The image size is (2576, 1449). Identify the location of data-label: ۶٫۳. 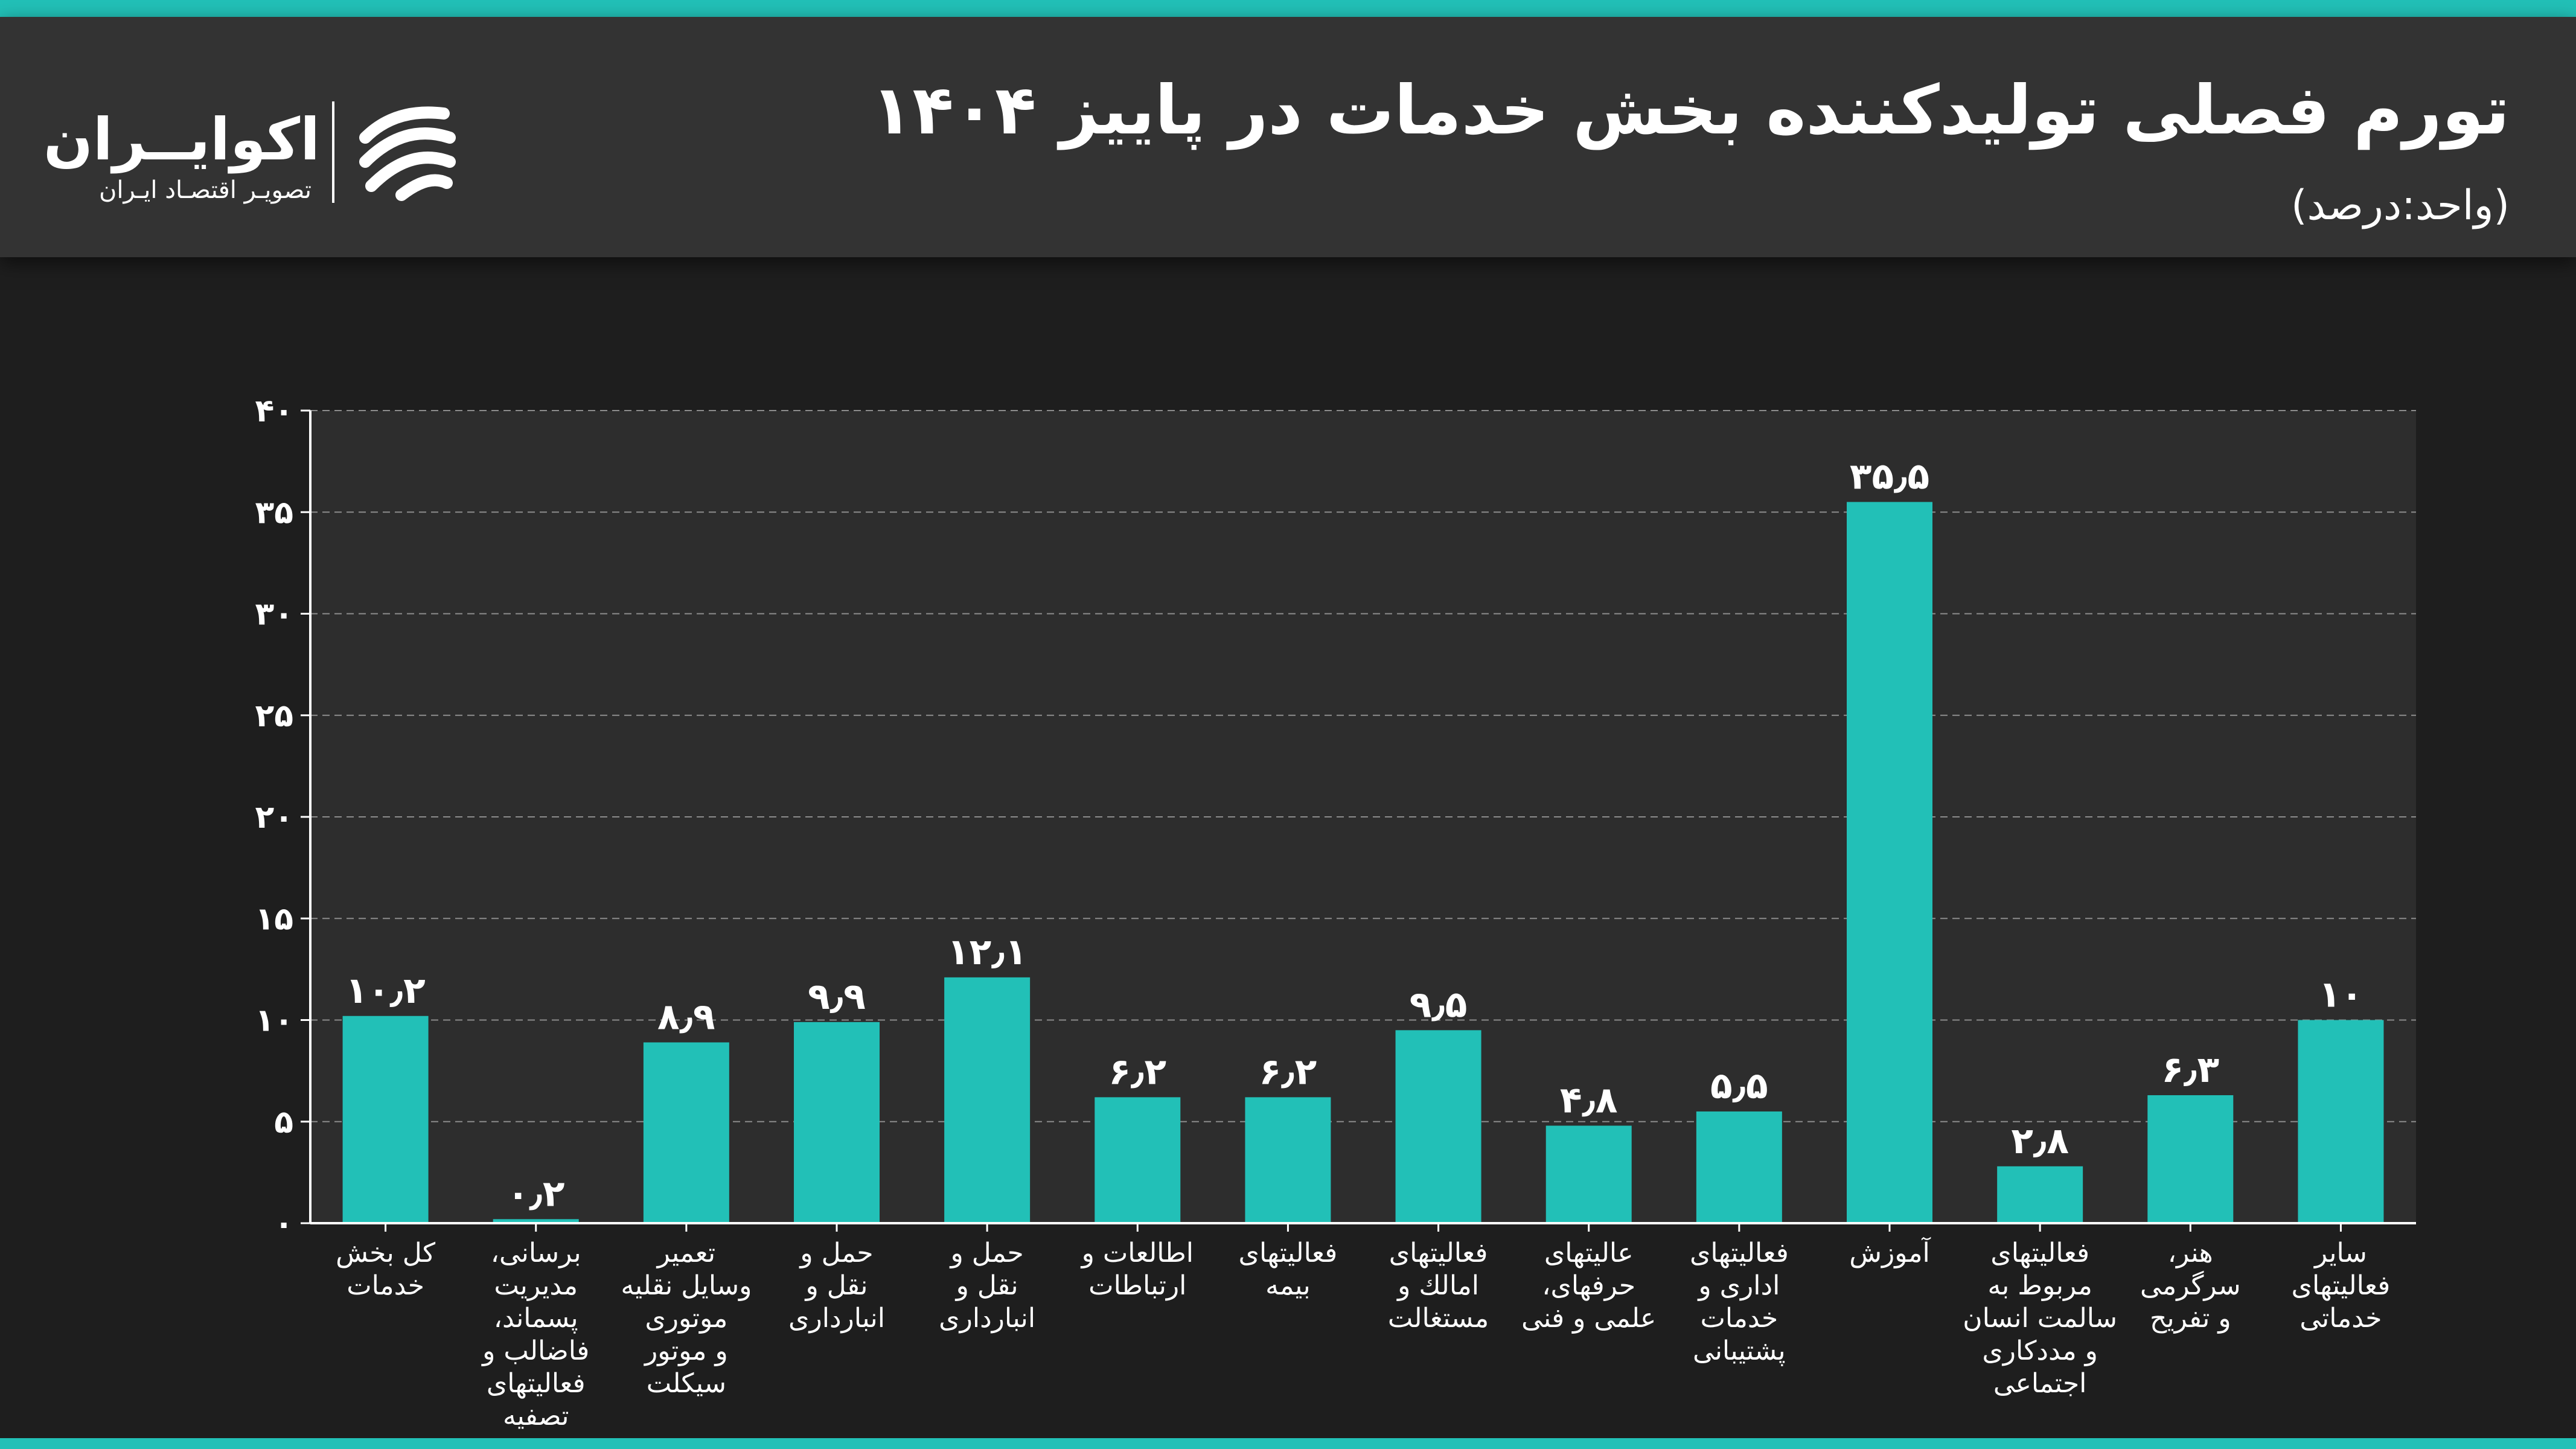
(2190, 1070).